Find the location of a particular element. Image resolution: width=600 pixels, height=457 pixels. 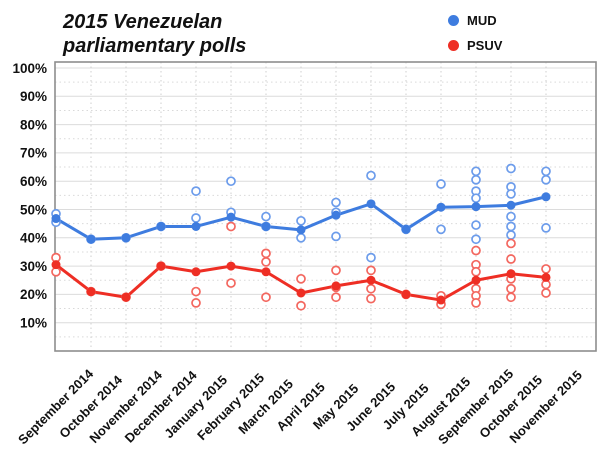

y-axis-tick-label: 20% is located at coordinates (33, 294).